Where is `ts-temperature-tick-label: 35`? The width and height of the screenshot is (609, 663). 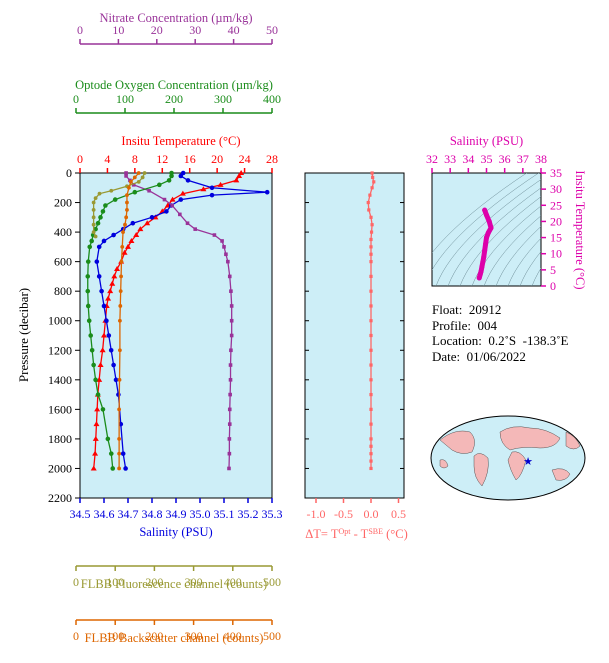
ts-temperature-tick-label: 35 is located at coordinates (556, 173).